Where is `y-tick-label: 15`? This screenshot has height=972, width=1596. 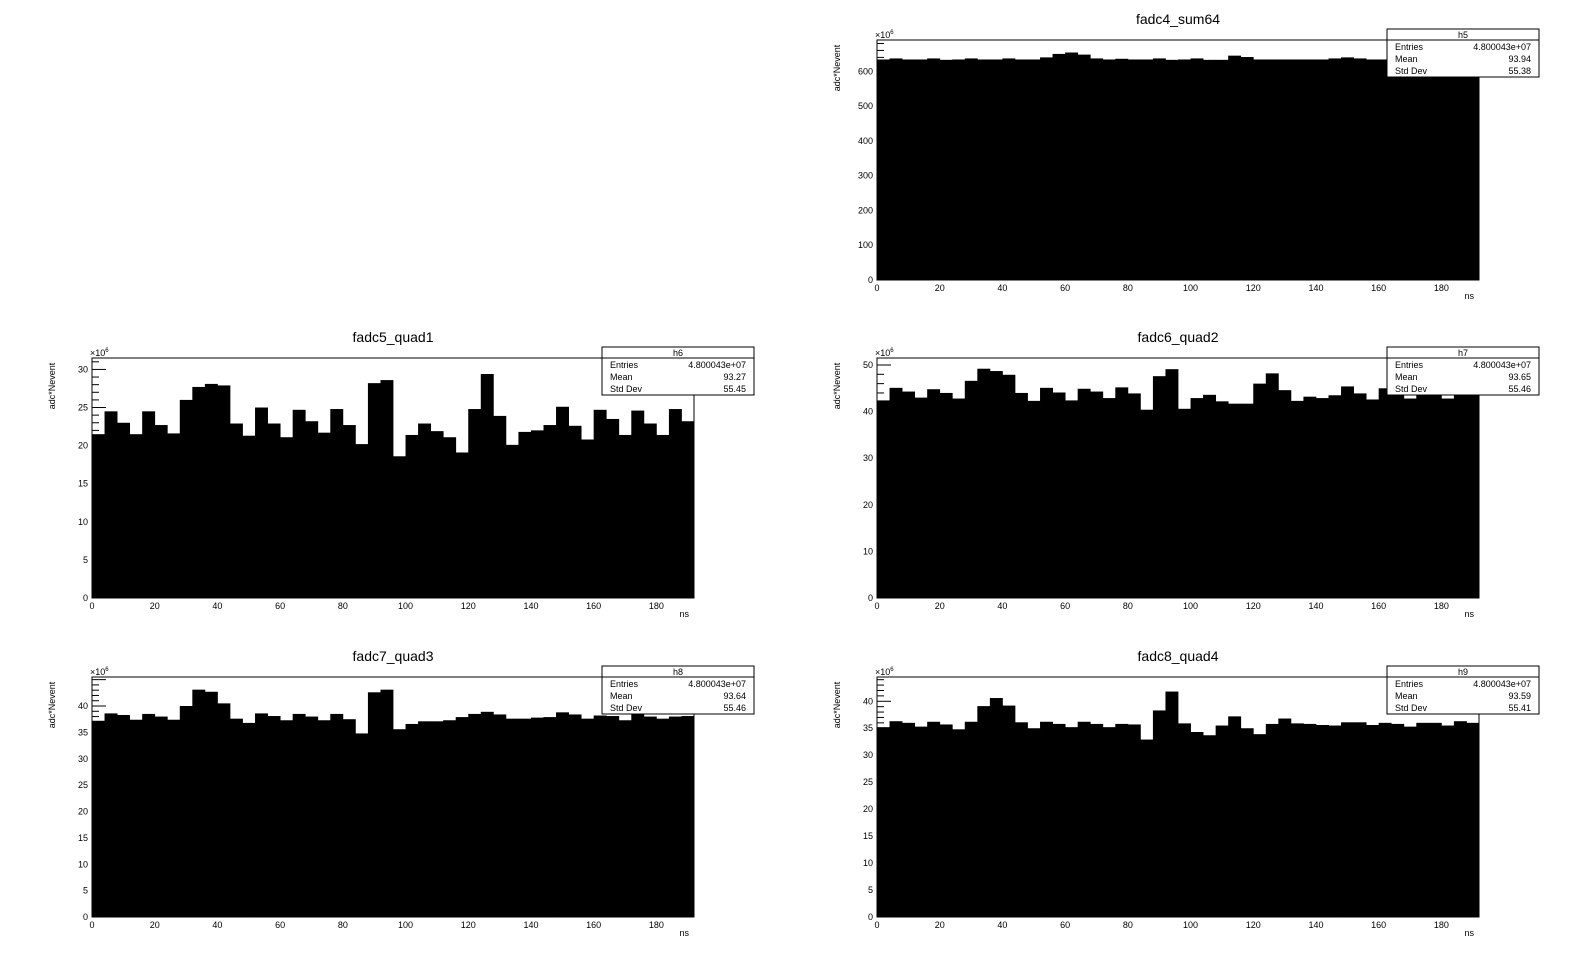
y-tick-label: 15 is located at coordinates (83, 484).